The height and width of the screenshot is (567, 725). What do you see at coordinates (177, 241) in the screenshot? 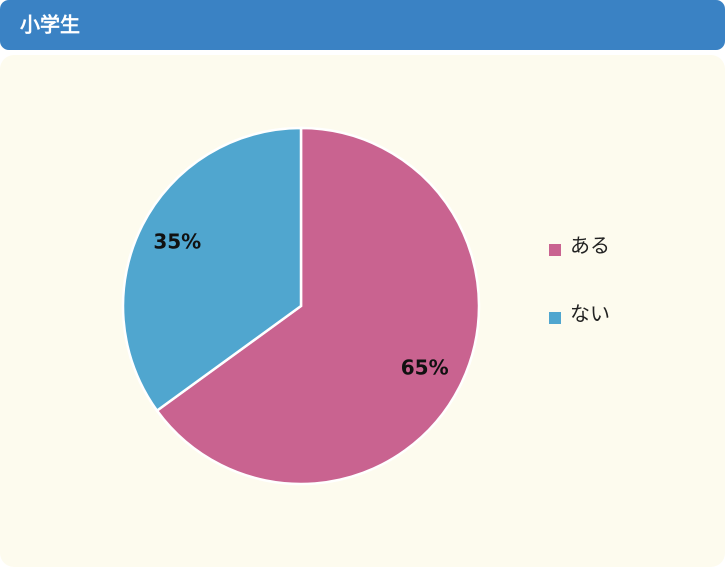
I see `data-label: 35%` at bounding box center [177, 241].